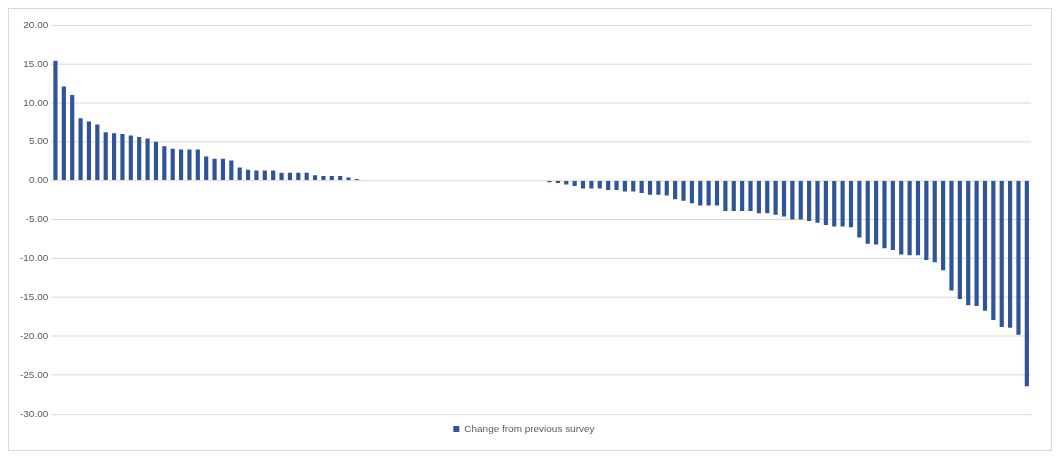 This screenshot has width=1060, height=459. I want to click on y-tick-label: -30.00, so click(34, 413).